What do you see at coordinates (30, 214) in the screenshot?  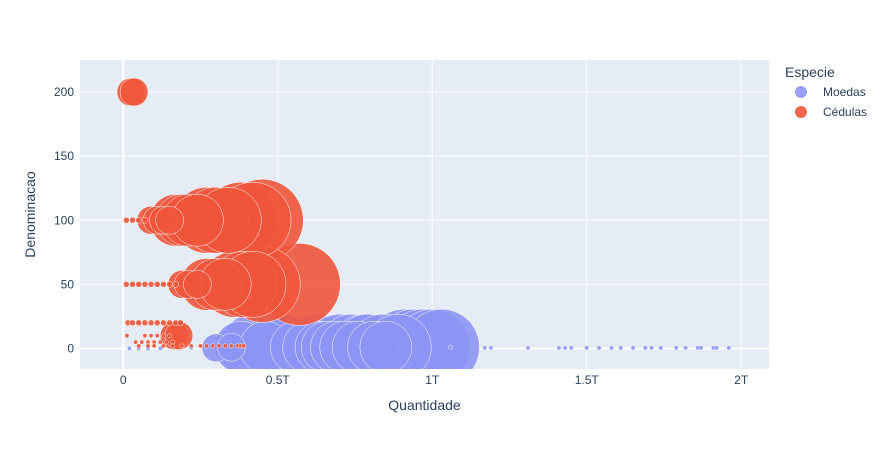 I see `y-axis-label: Denominacao` at bounding box center [30, 214].